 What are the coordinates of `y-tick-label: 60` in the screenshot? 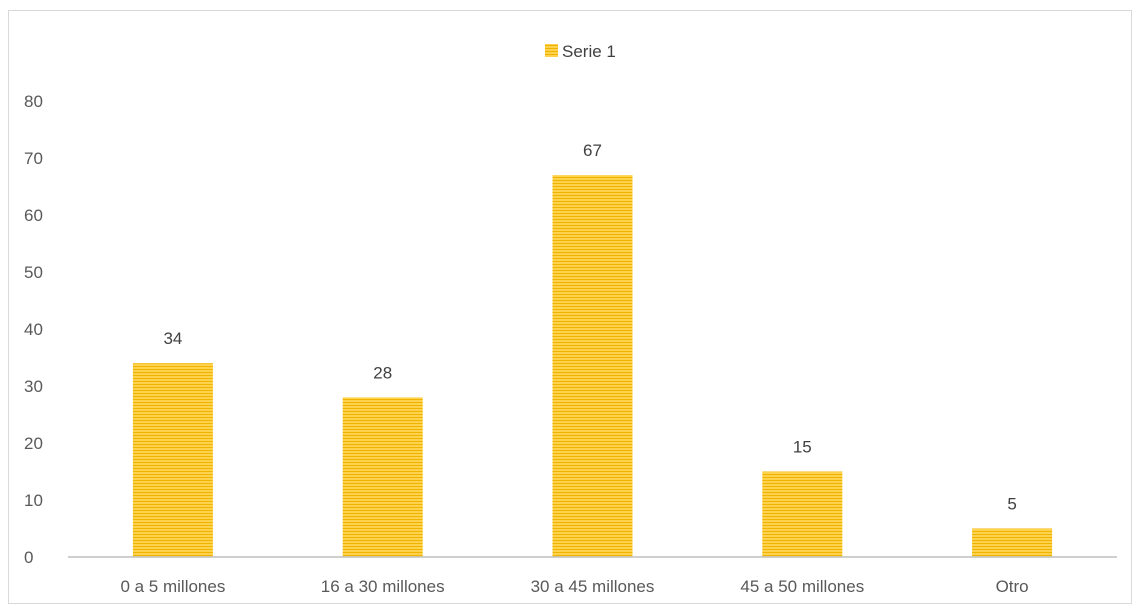 It's located at (33, 215).